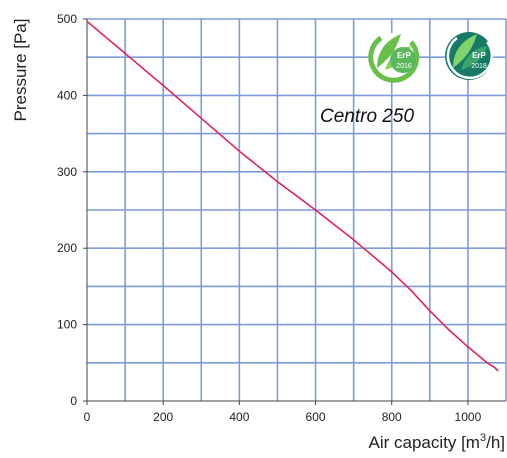 This screenshot has width=507, height=458. Describe the element at coordinates (495, 442) in the screenshot. I see `x-axis-label-end: /h]` at that location.